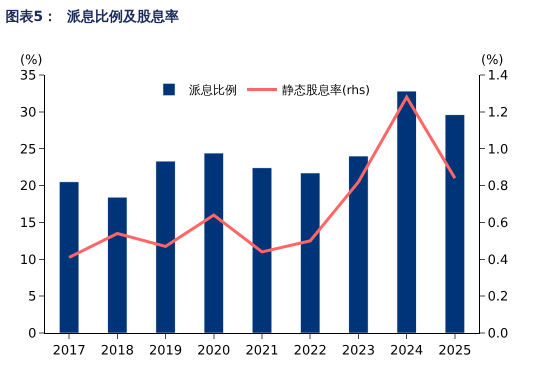 This screenshot has width=534, height=378. What do you see at coordinates (455, 351) in the screenshot?
I see `x-tick-label: 2025` at bounding box center [455, 351].